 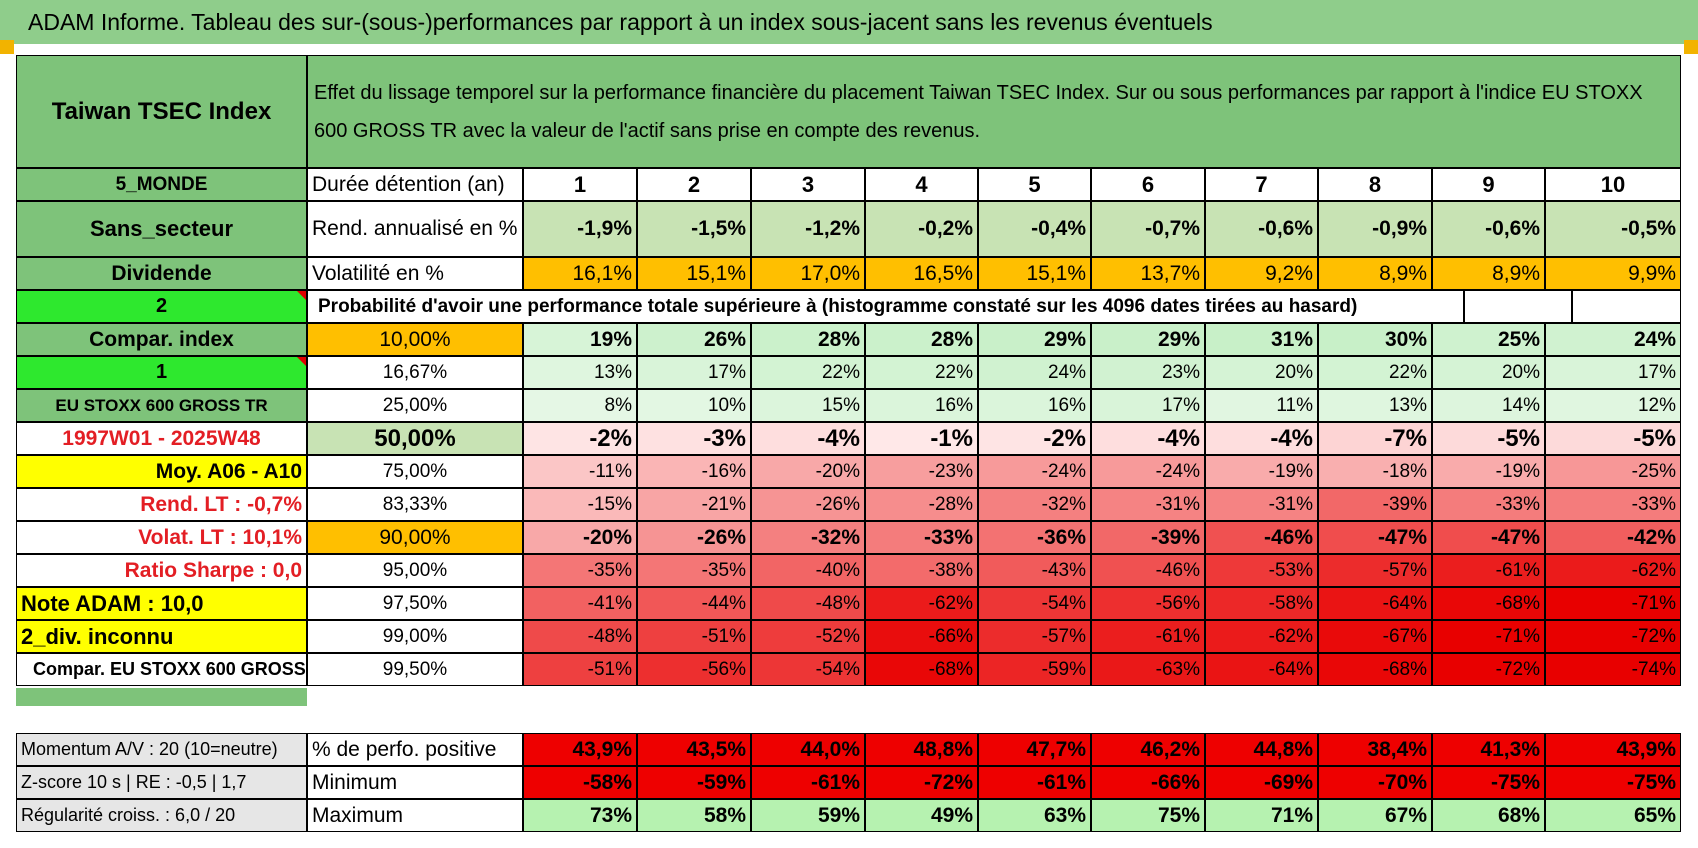 I want to click on prob-cell: -1%, so click(x=921, y=438).